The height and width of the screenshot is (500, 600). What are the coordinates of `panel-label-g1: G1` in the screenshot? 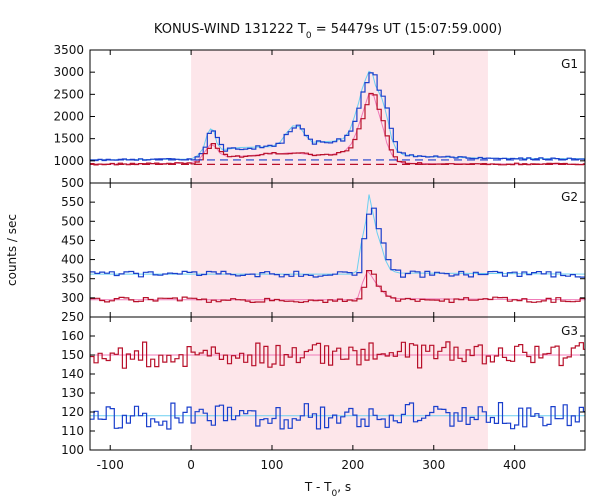 It's located at (569, 64).